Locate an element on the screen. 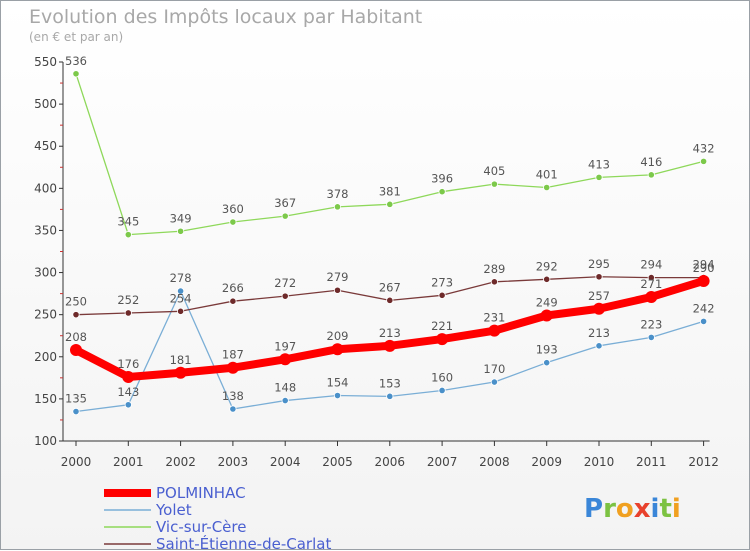 This screenshot has width=750, height=551. data-label: 221 is located at coordinates (442, 326).